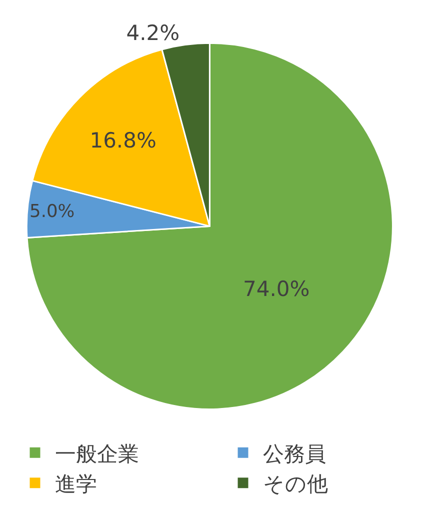 This screenshot has height=523, width=436. Describe the element at coordinates (276, 288) in the screenshot. I see `data-label: 74.0%` at that location.